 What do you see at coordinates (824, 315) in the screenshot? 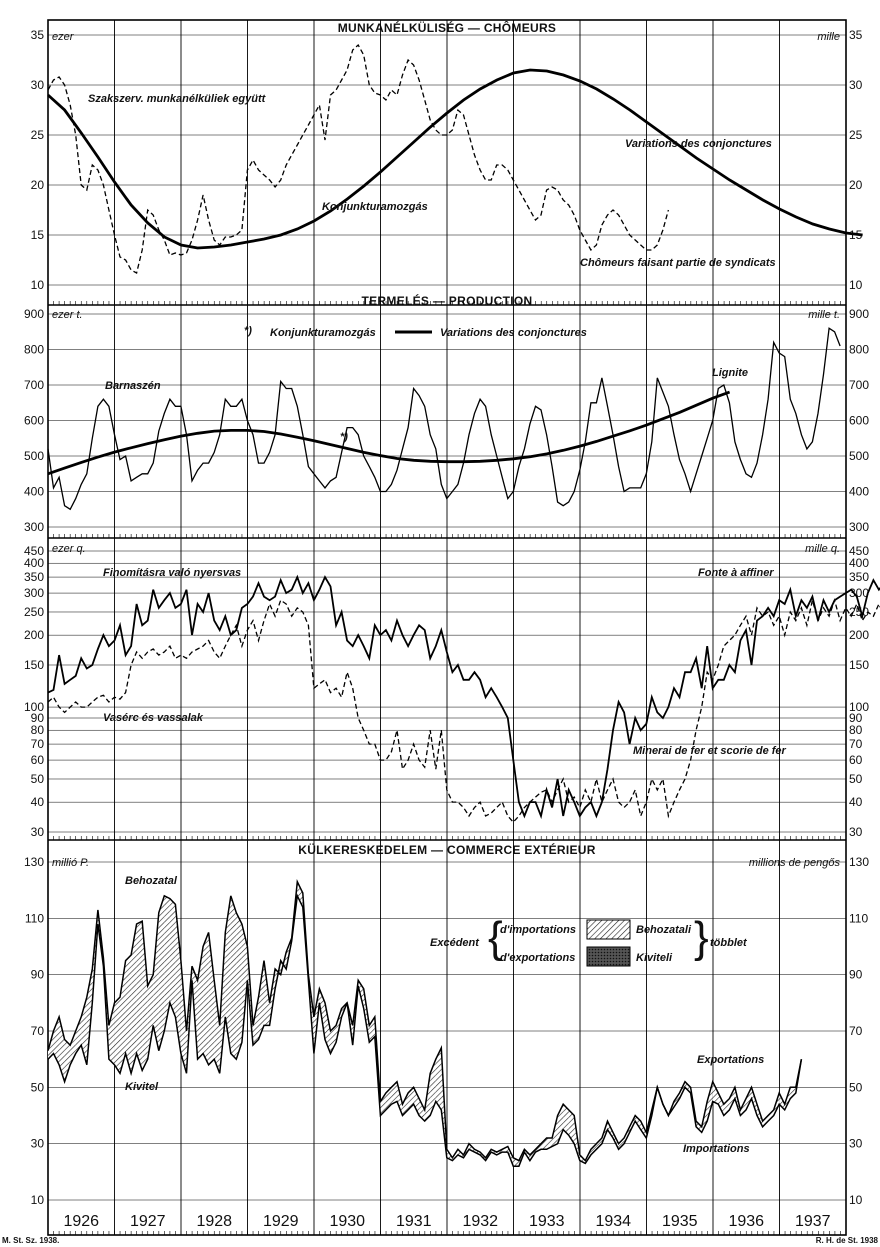
I see `unit-right-production: mille t.` at bounding box center [824, 315].